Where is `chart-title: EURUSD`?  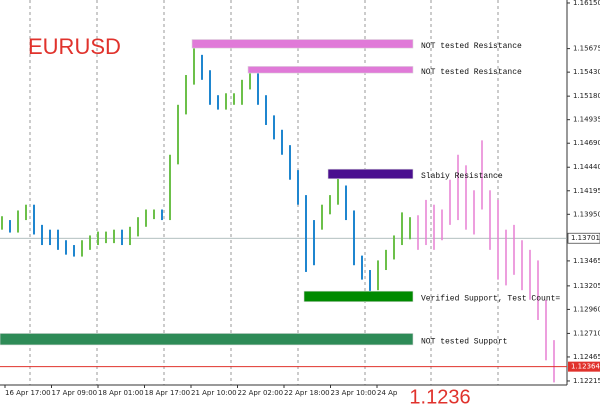
chart-title: EURUSD is located at coordinates (74, 46).